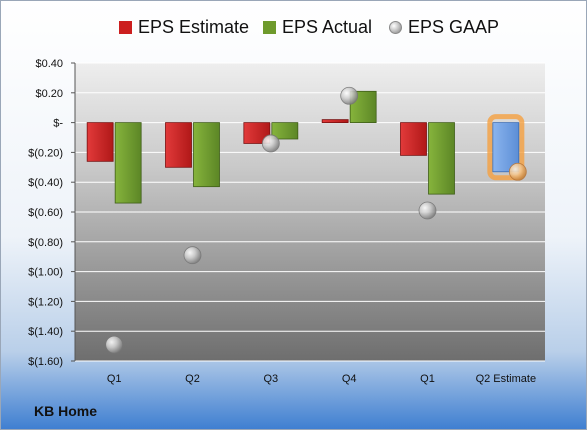  What do you see at coordinates (58, 124) in the screenshot?
I see `y-tick-label: $-` at bounding box center [58, 124].